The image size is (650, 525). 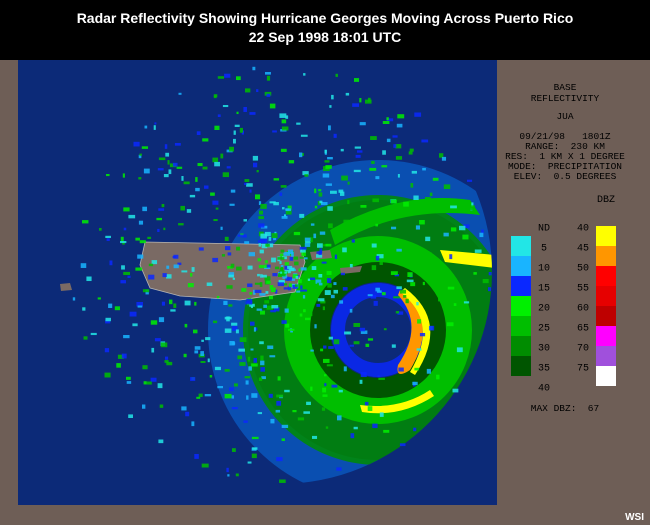 What do you see at coordinates (325, 37) in the screenshot?
I see `subtitle: 22 Sep 1998 18:01 UTC` at bounding box center [325, 37].